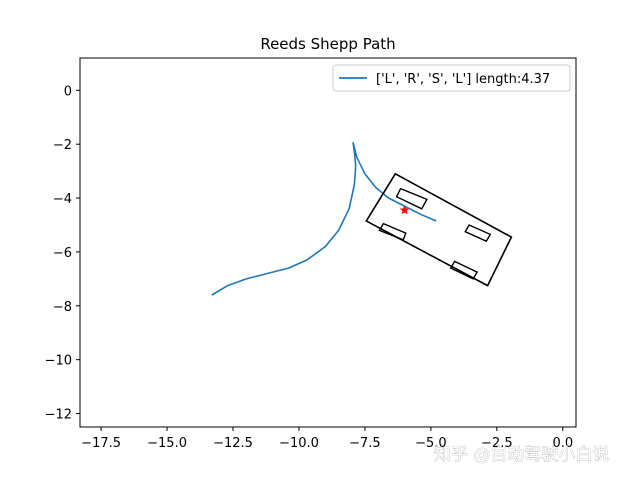  Describe the element at coordinates (497, 443) in the screenshot. I see `x-tick-label: −2.5` at that location.